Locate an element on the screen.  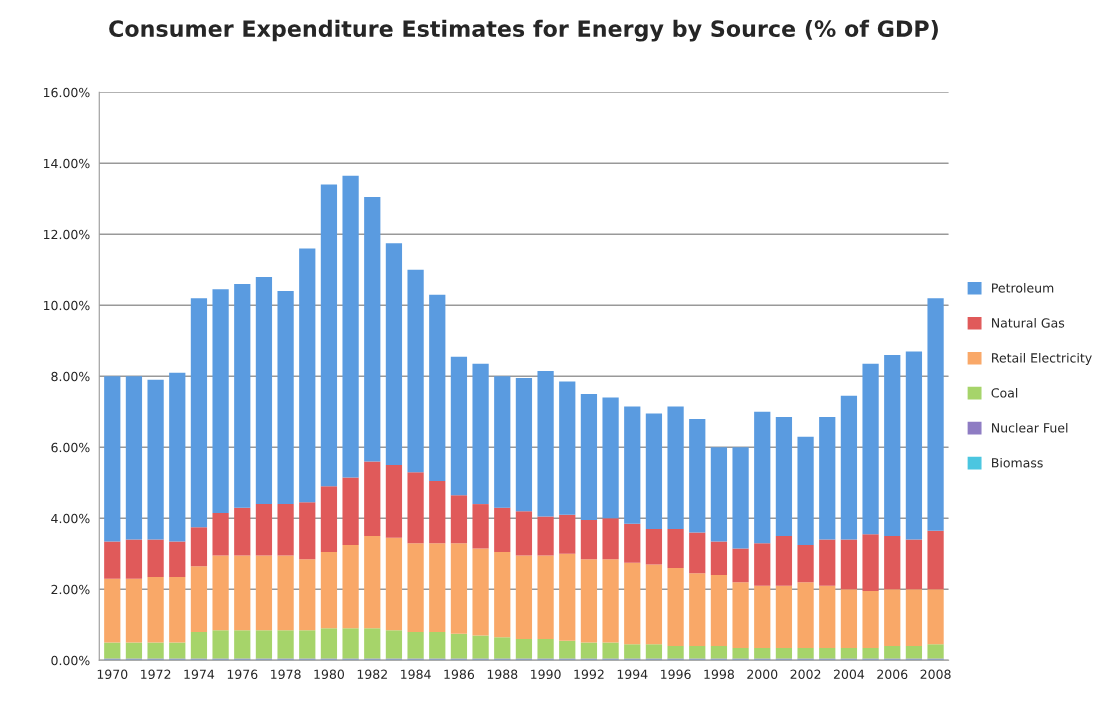
x-tick-label: 2000 is located at coordinates (762, 674).